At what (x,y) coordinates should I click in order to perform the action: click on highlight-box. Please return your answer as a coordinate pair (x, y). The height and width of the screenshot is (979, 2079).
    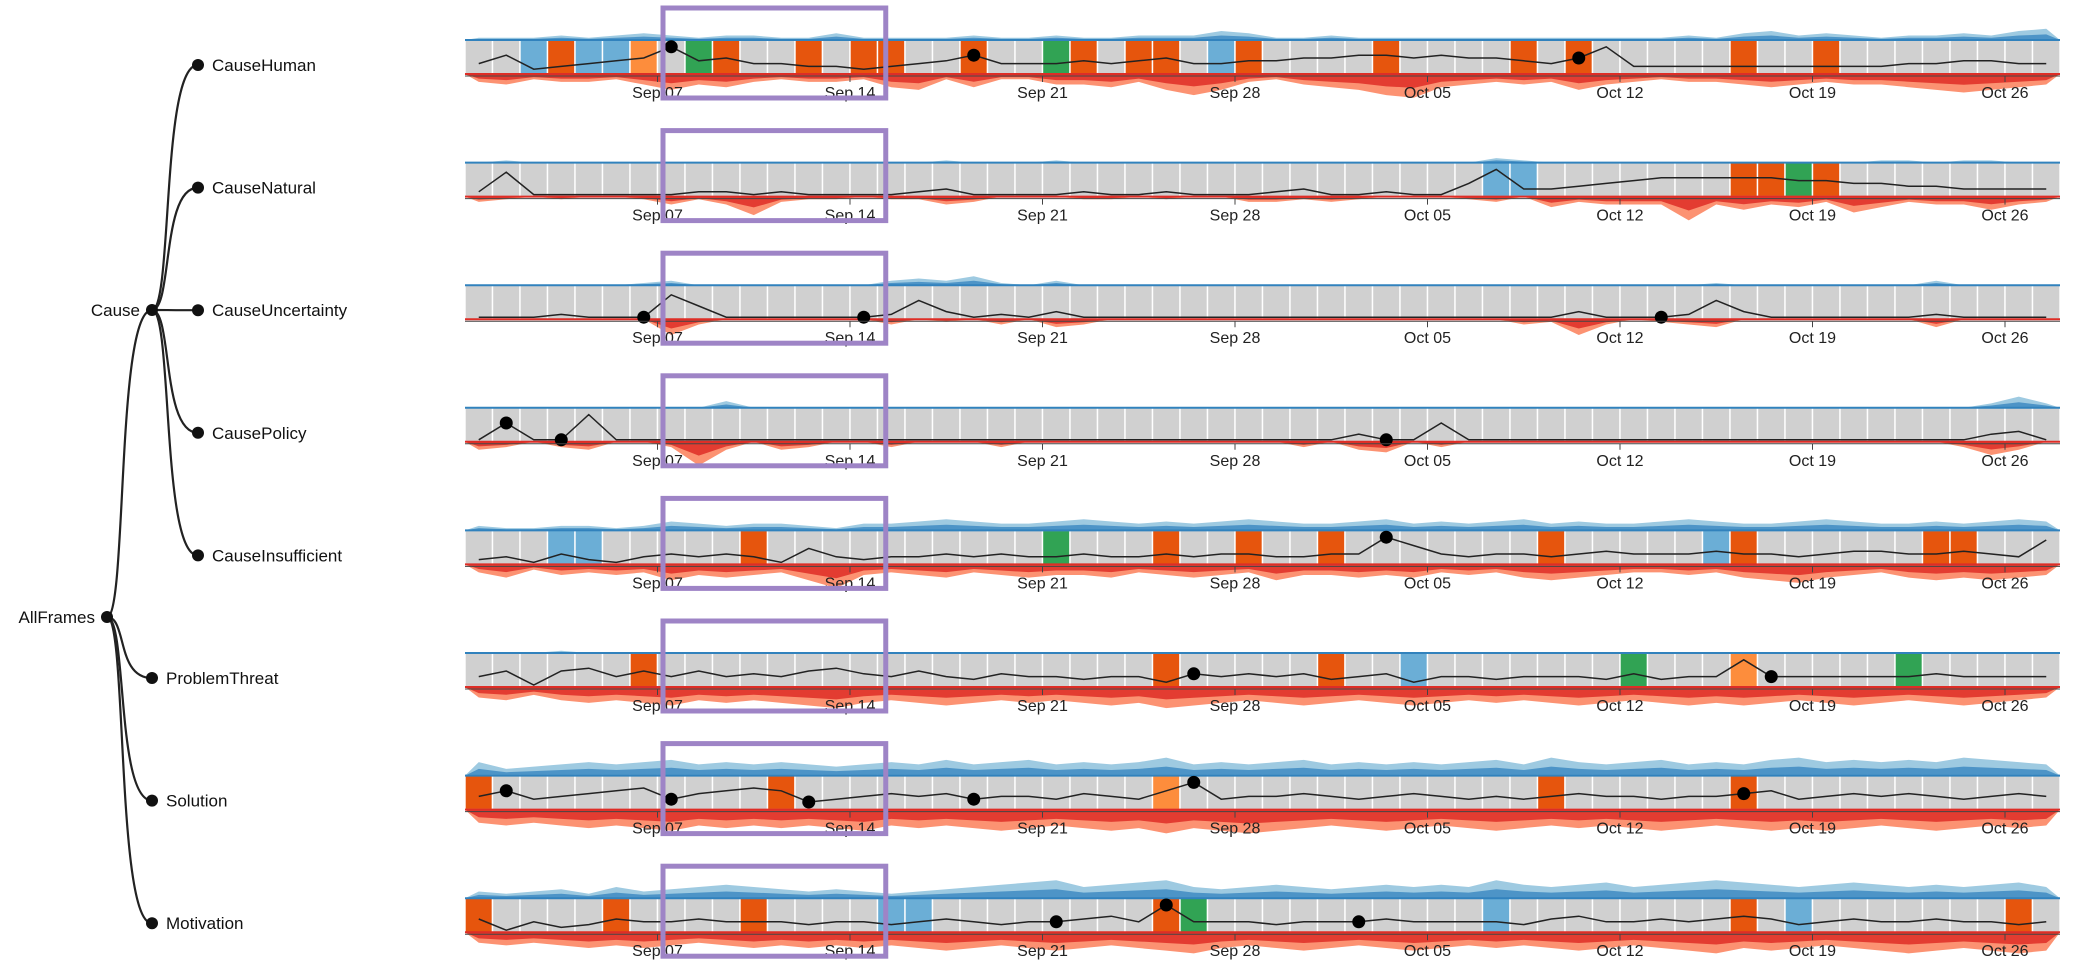
    Looking at the image, I should click on (774, 53).